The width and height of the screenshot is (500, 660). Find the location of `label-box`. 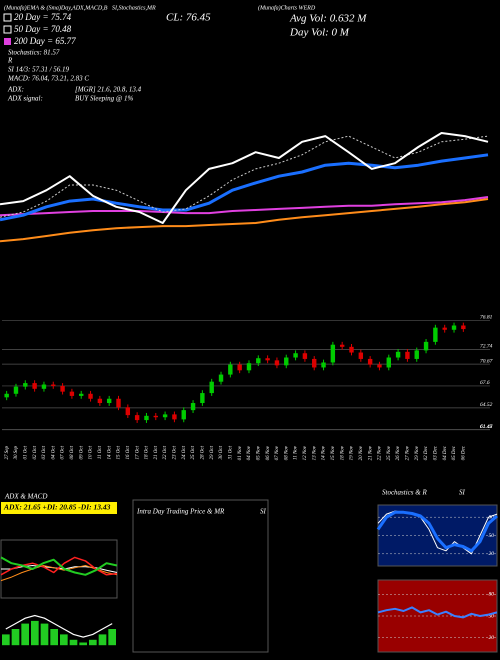

label-box is located at coordinates (59, 508).